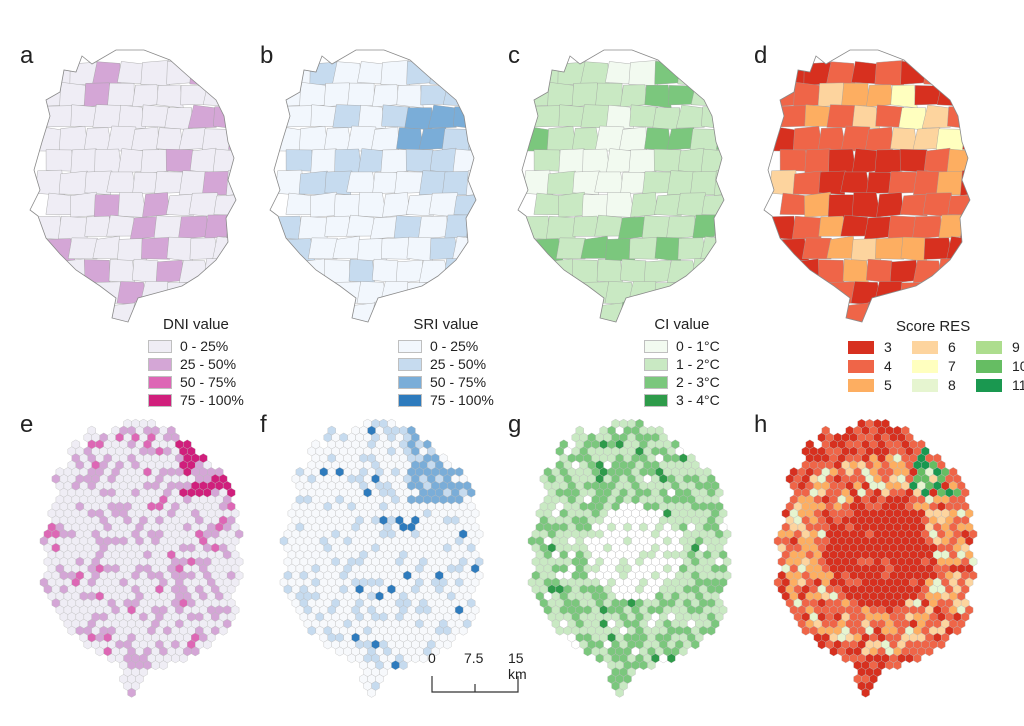 The image size is (1024, 726). I want to click on panel-f: f, so click(387, 550).